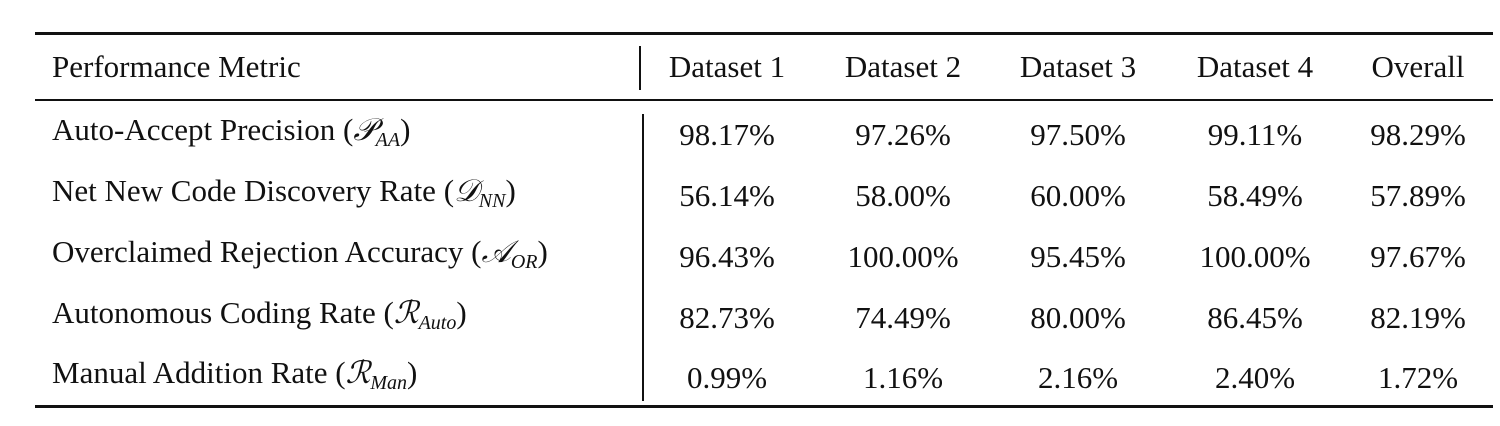 The image size is (1500, 426). Describe the element at coordinates (492, 201) in the screenshot. I see `metric-subscript: NN` at that location.